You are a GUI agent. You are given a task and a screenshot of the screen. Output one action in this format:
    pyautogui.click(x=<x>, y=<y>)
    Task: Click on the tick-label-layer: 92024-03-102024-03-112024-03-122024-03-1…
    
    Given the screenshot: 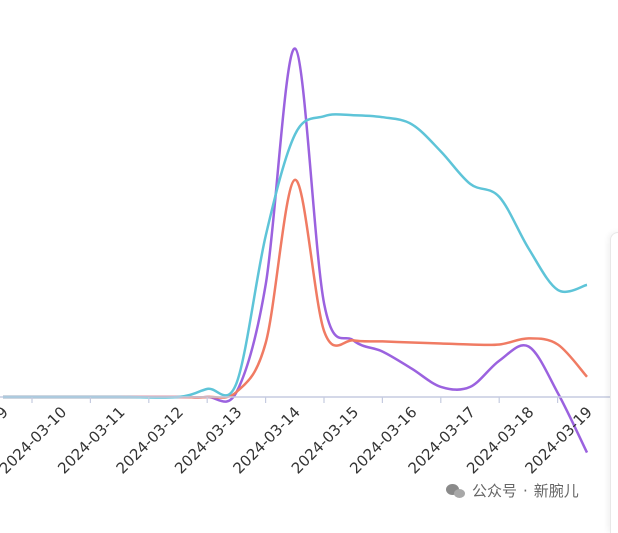 What is the action you would take?
    pyautogui.click(x=298, y=440)
    